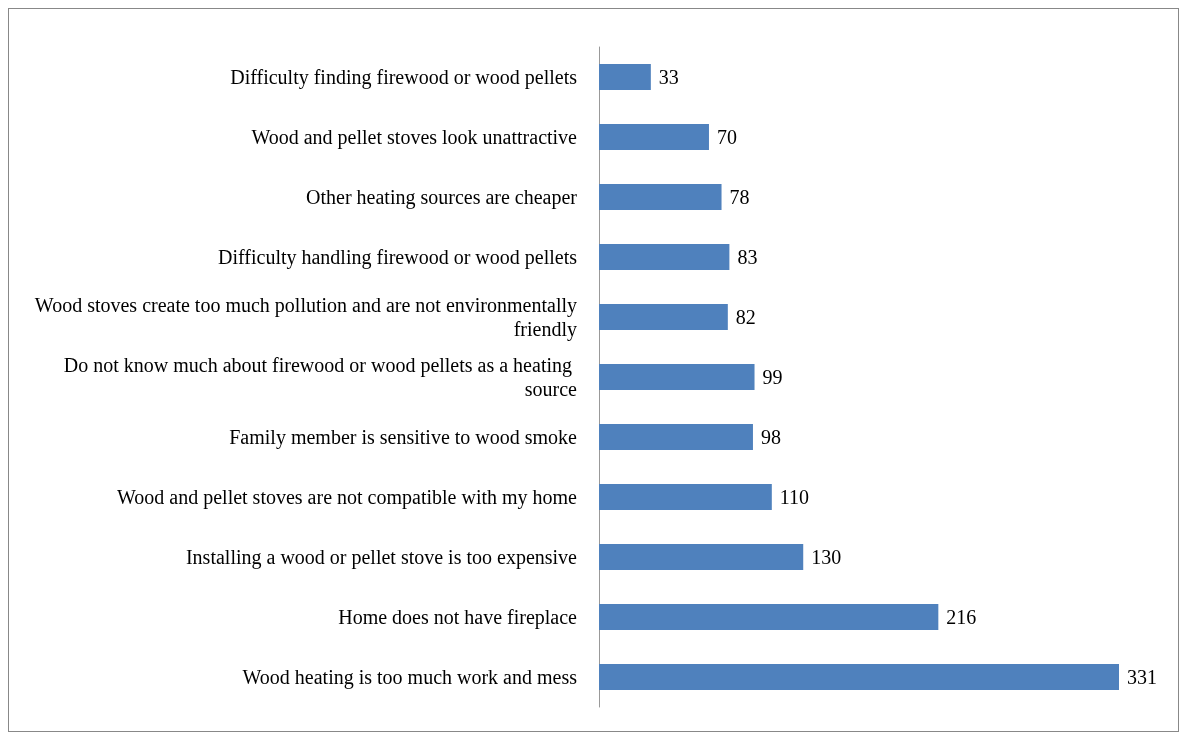 This screenshot has height=742, width=1189. What do you see at coordinates (458, 617) in the screenshot?
I see `y-tick-label: Home does not have fireplace` at bounding box center [458, 617].